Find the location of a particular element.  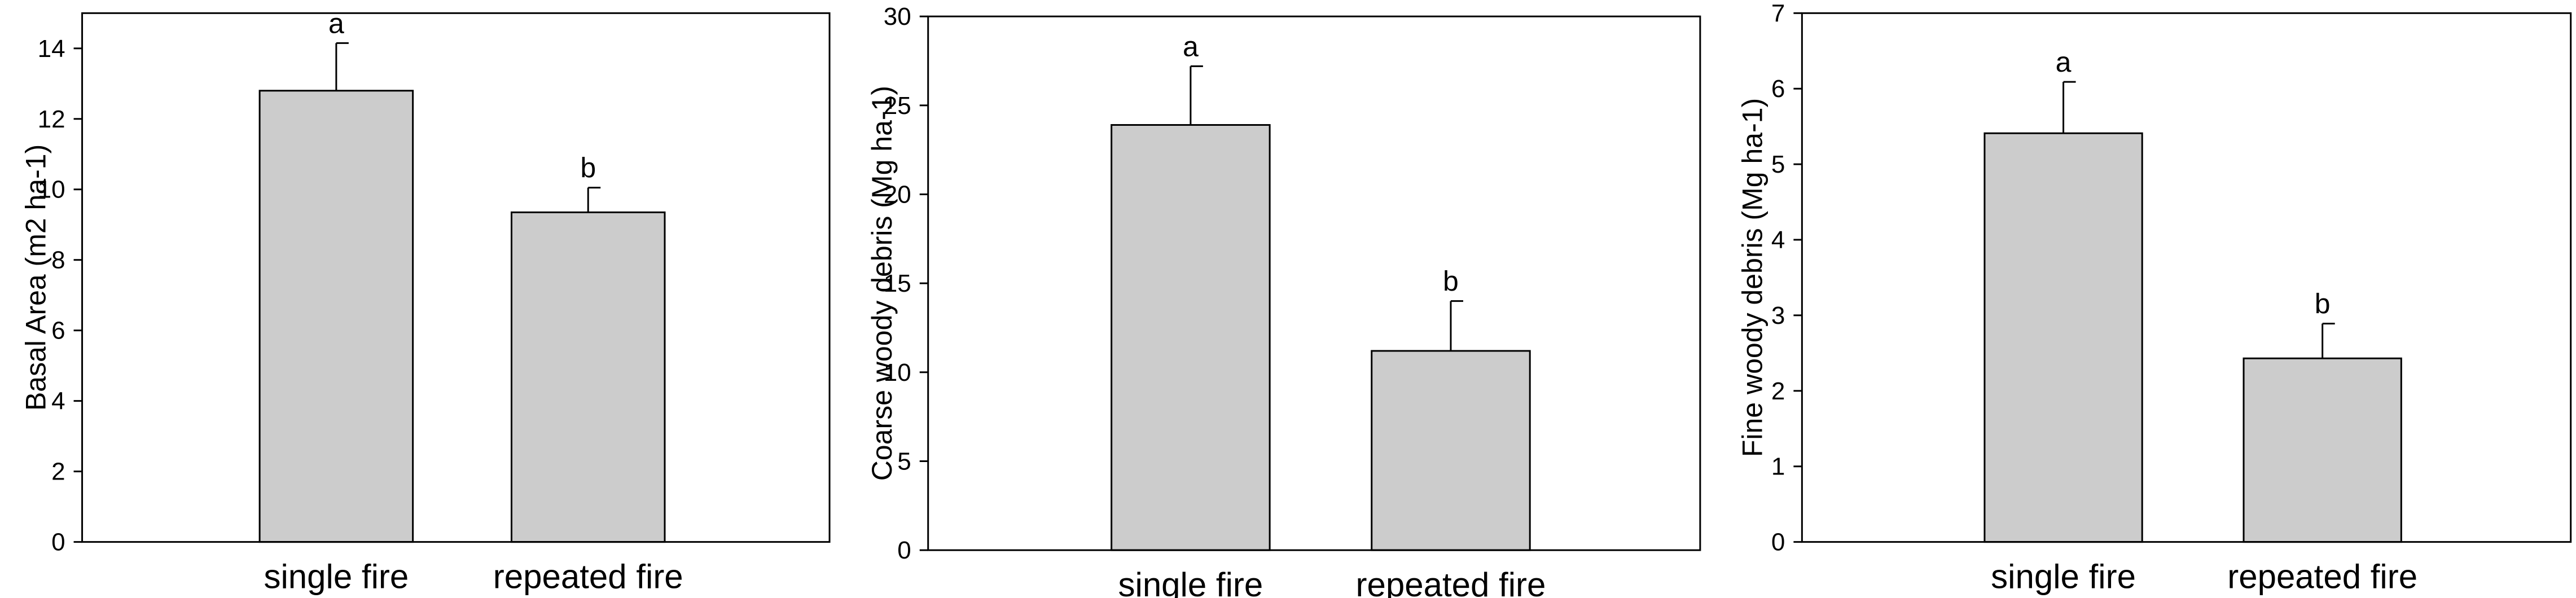

y-tick-label: 3 is located at coordinates (1778, 315).